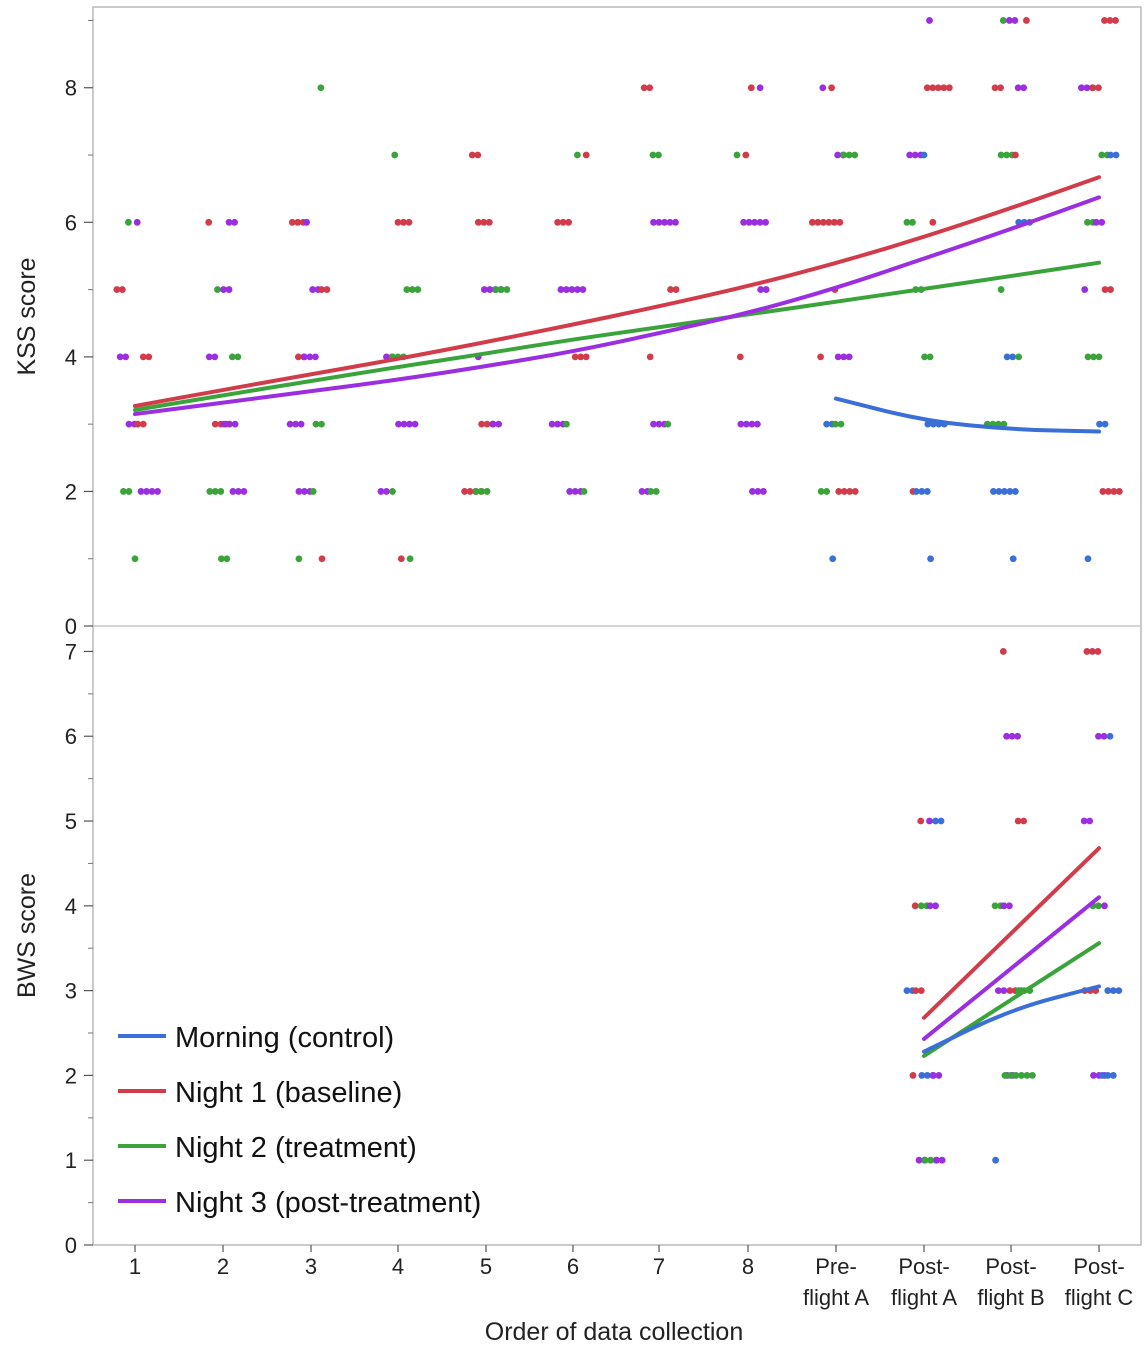  What do you see at coordinates (1099, 1282) in the screenshot?
I see `x-tick-label: Post-flight C` at bounding box center [1099, 1282].